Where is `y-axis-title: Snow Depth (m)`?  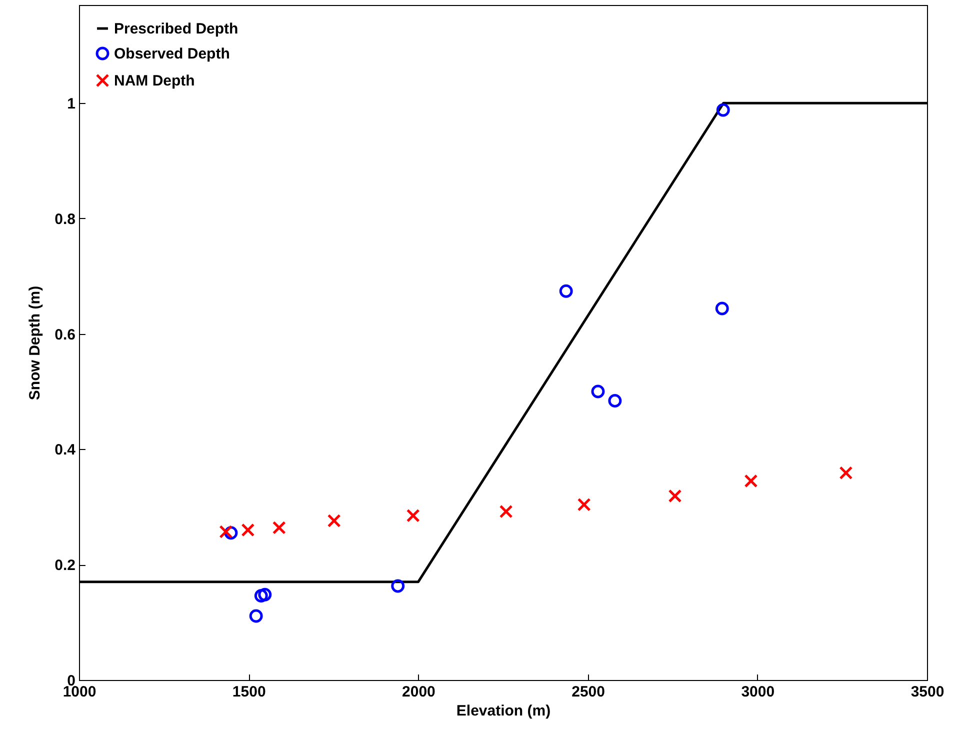 y-axis-title: Snow Depth (m) is located at coordinates (35, 343).